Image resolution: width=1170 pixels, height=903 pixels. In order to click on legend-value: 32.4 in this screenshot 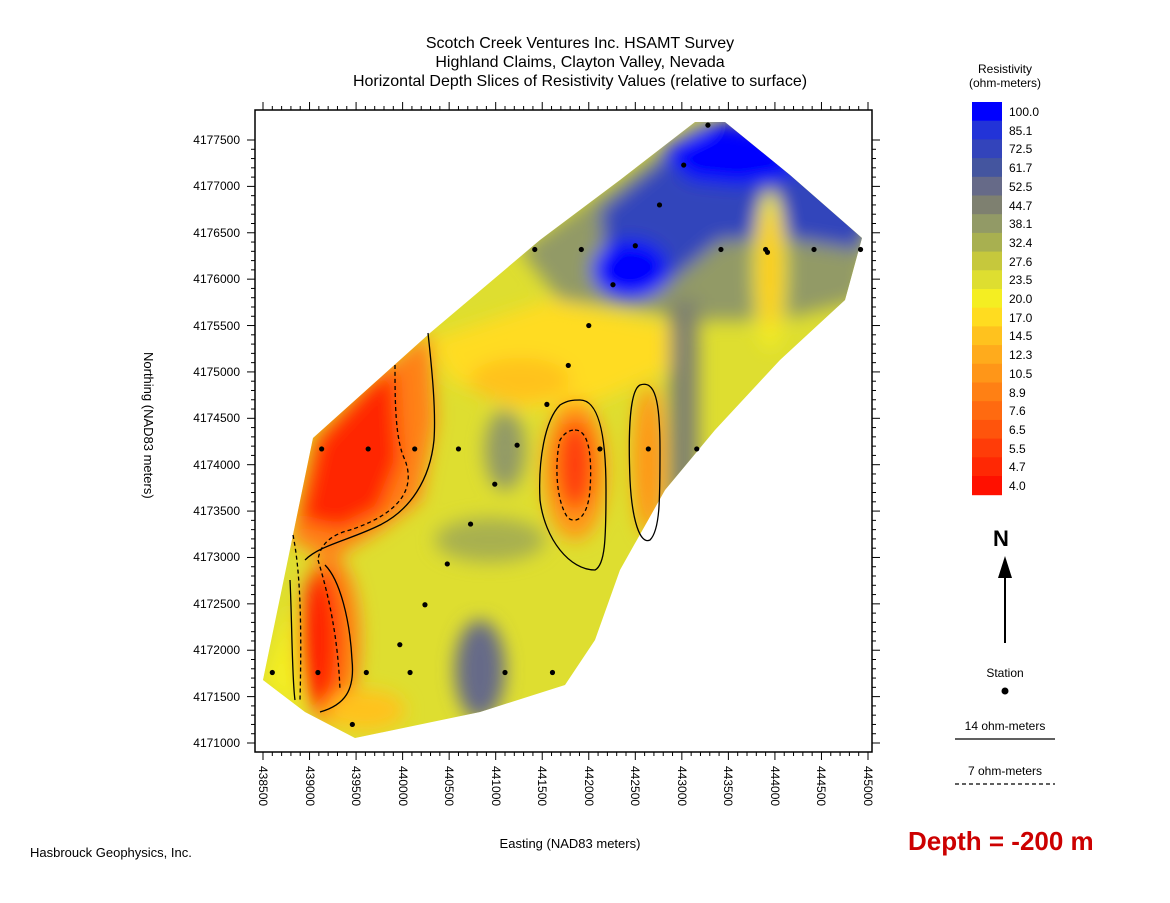, I will do `click(1021, 242)`.